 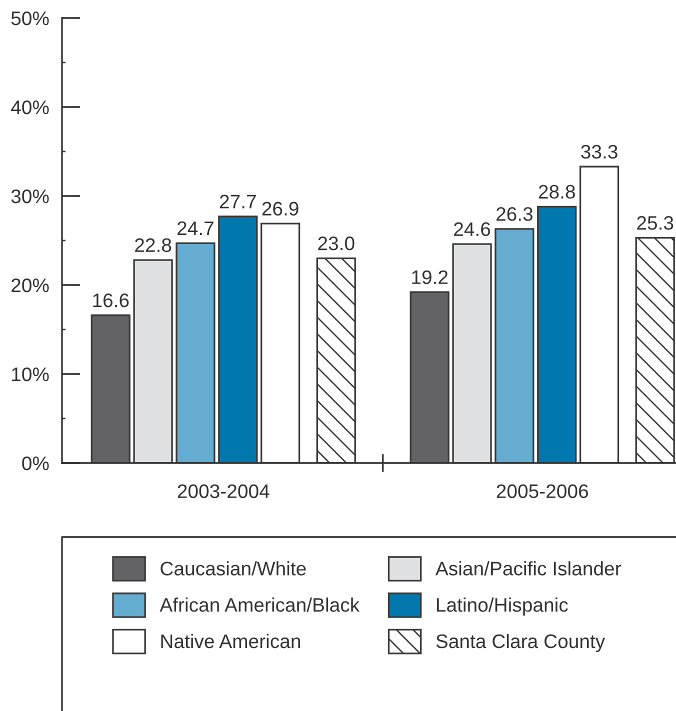 What do you see at coordinates (30, 107) in the screenshot?
I see `y-tick-label: 40%` at bounding box center [30, 107].